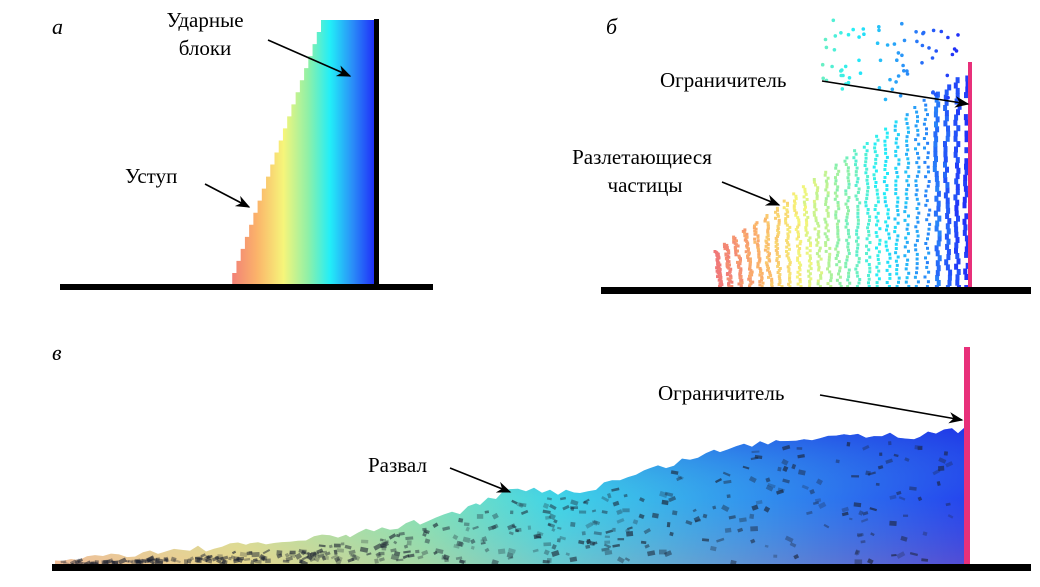 The height and width of the screenshot is (587, 1040). Describe the element at coordinates (895, 94) in the screenshot. I see `arrow-limiter` at that location.